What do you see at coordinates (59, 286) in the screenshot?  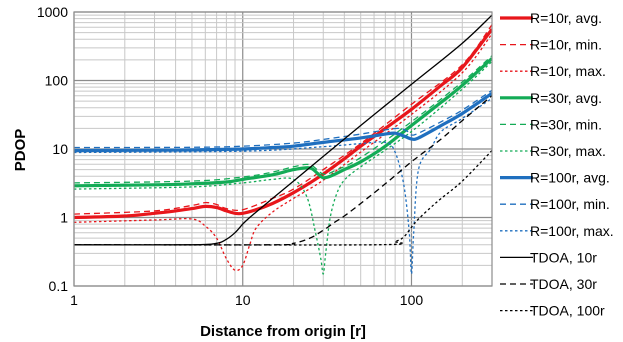 I see `y-tick-label: 0.1` at bounding box center [59, 286].